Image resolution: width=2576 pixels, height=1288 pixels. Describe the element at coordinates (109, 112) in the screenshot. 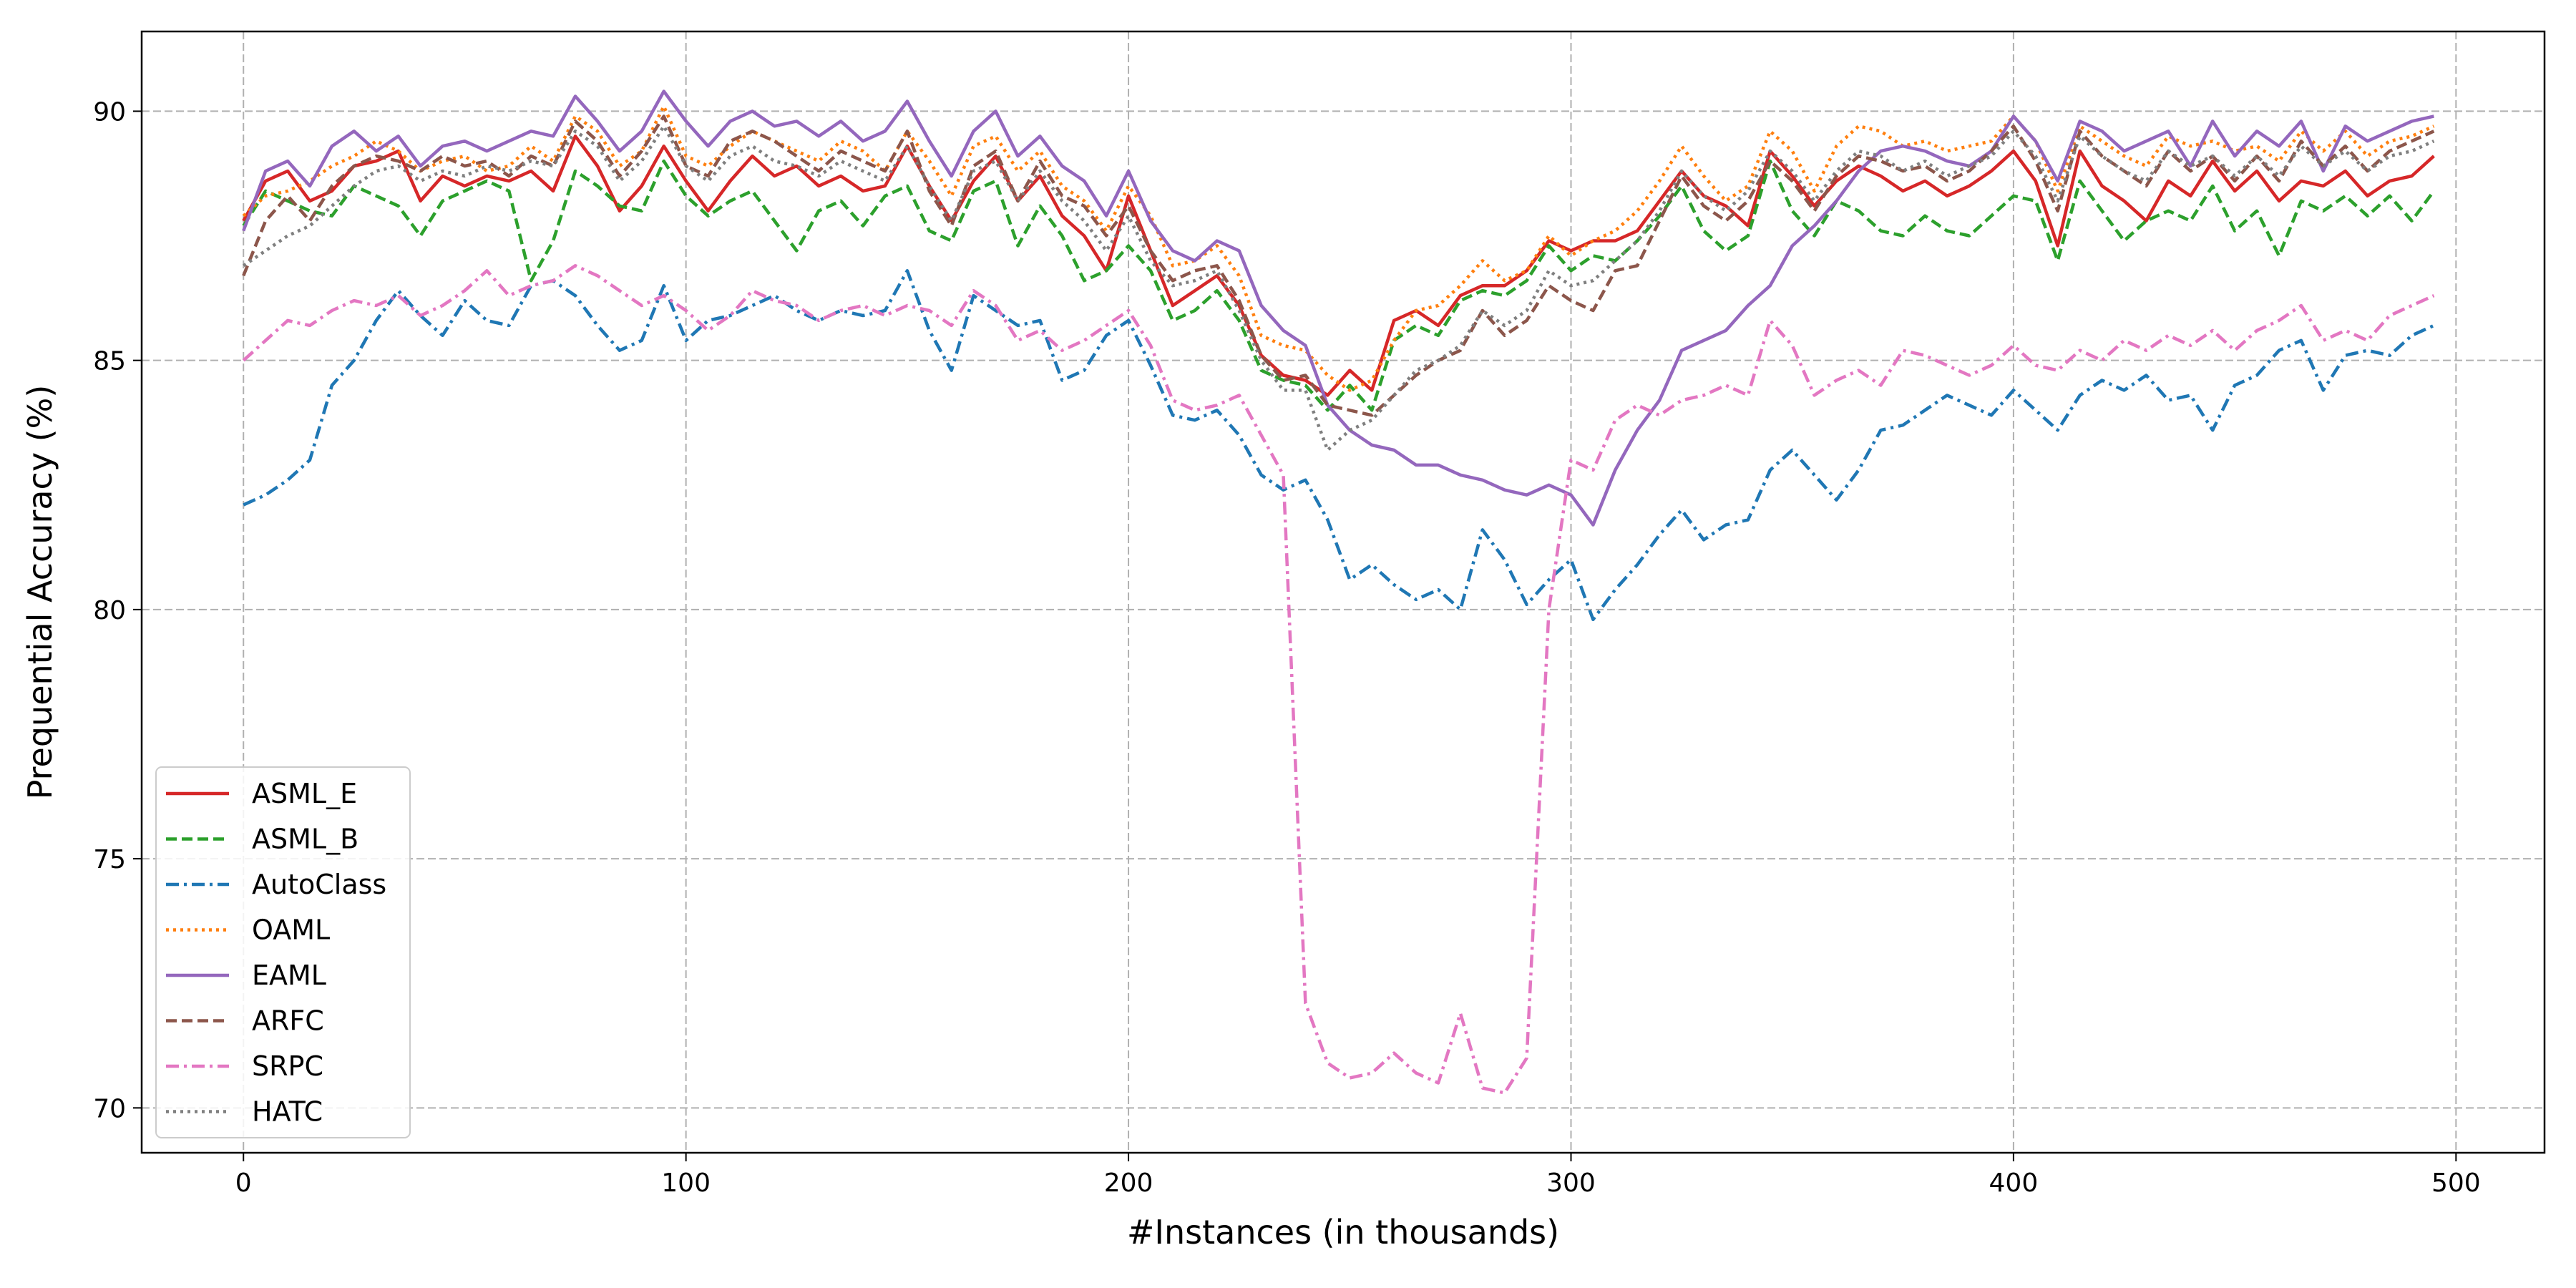

I see `y-tick-label: 90` at that location.